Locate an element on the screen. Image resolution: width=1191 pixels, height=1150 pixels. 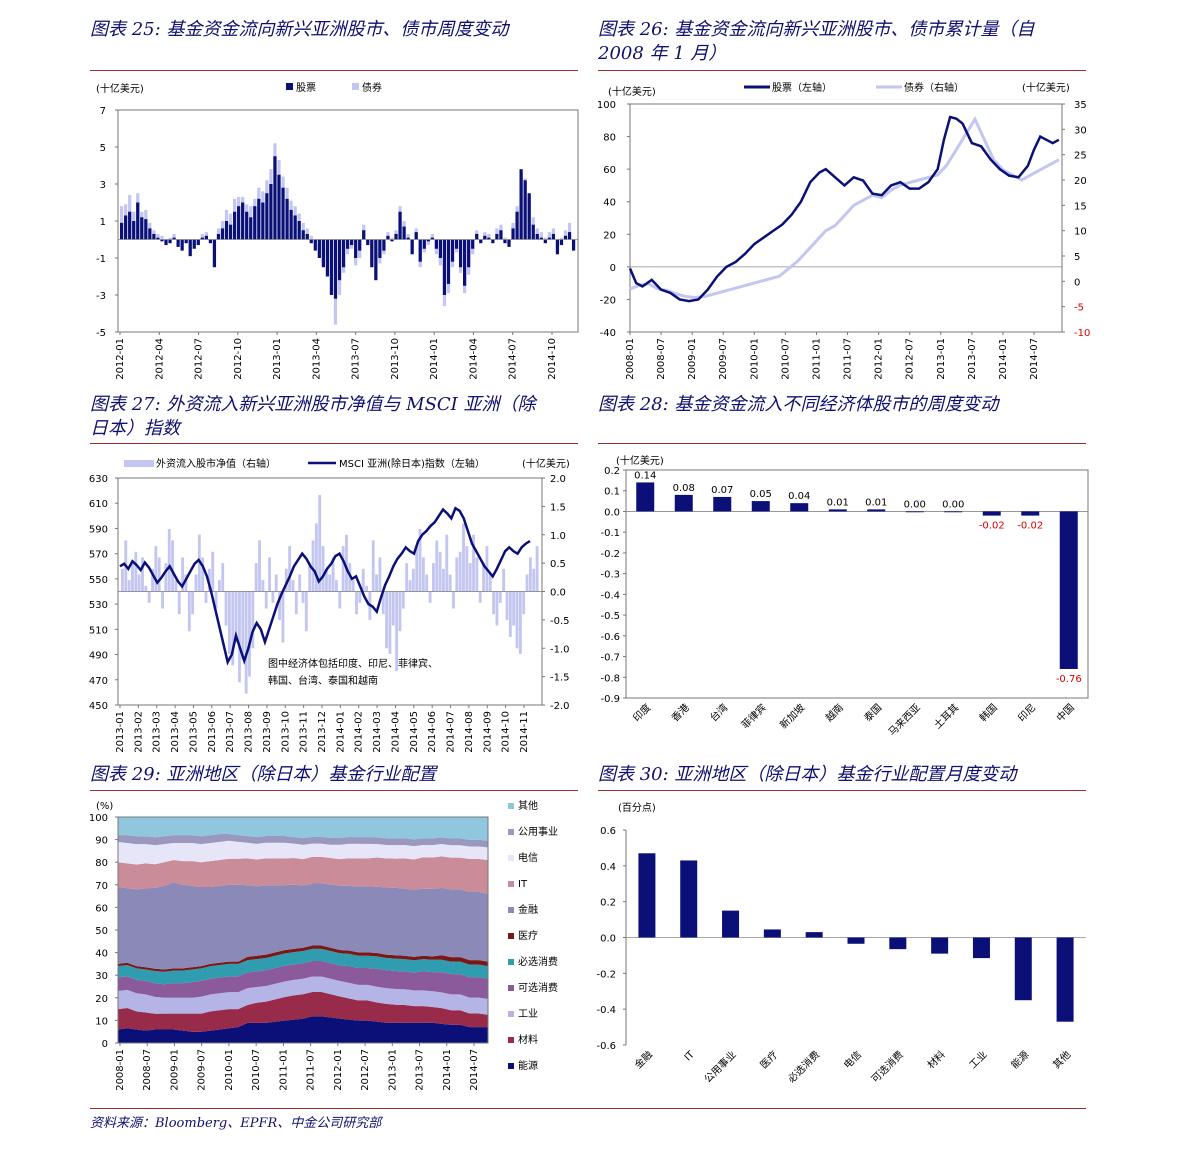
x-category-label: 台湾 is located at coordinates (718, 712).